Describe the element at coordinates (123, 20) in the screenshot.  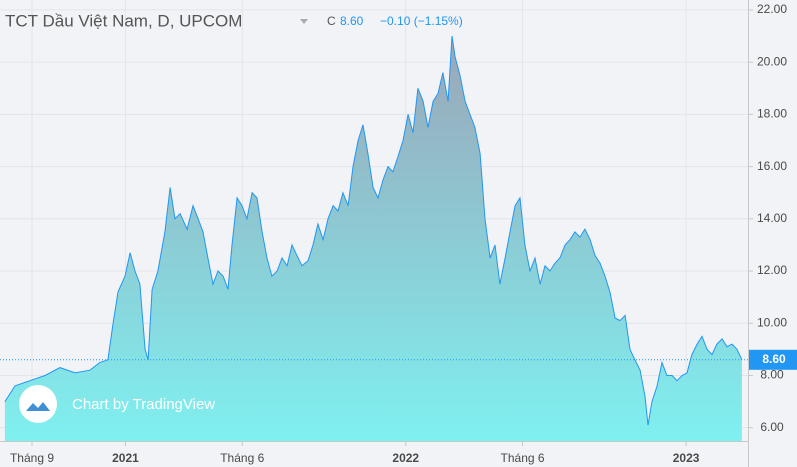
I see `chart-title: TCT Dầu Việt Nam, D, UPCOM` at that location.